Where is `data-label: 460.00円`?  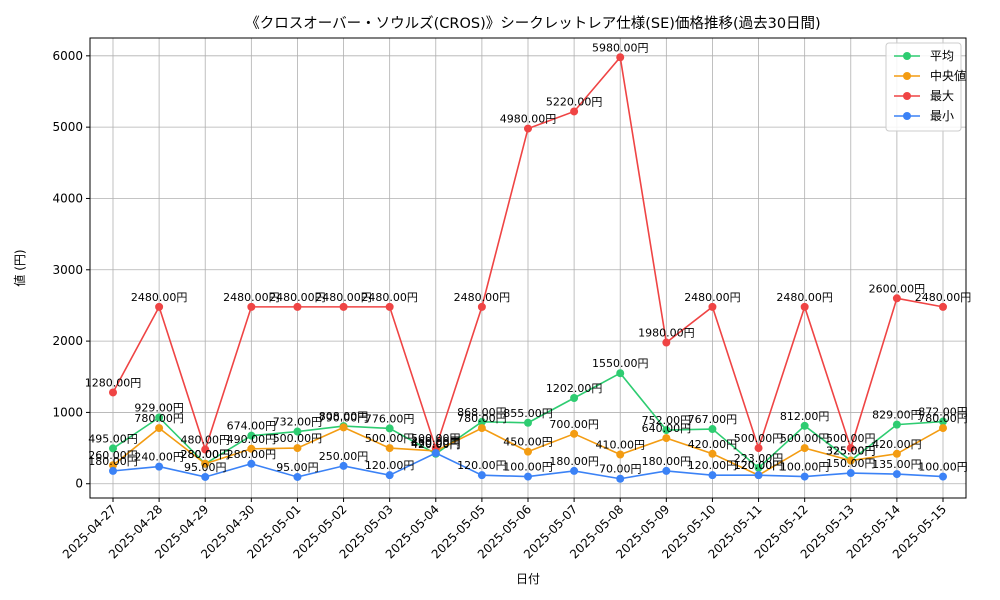 data-label: 460.00円 is located at coordinates (436, 441).